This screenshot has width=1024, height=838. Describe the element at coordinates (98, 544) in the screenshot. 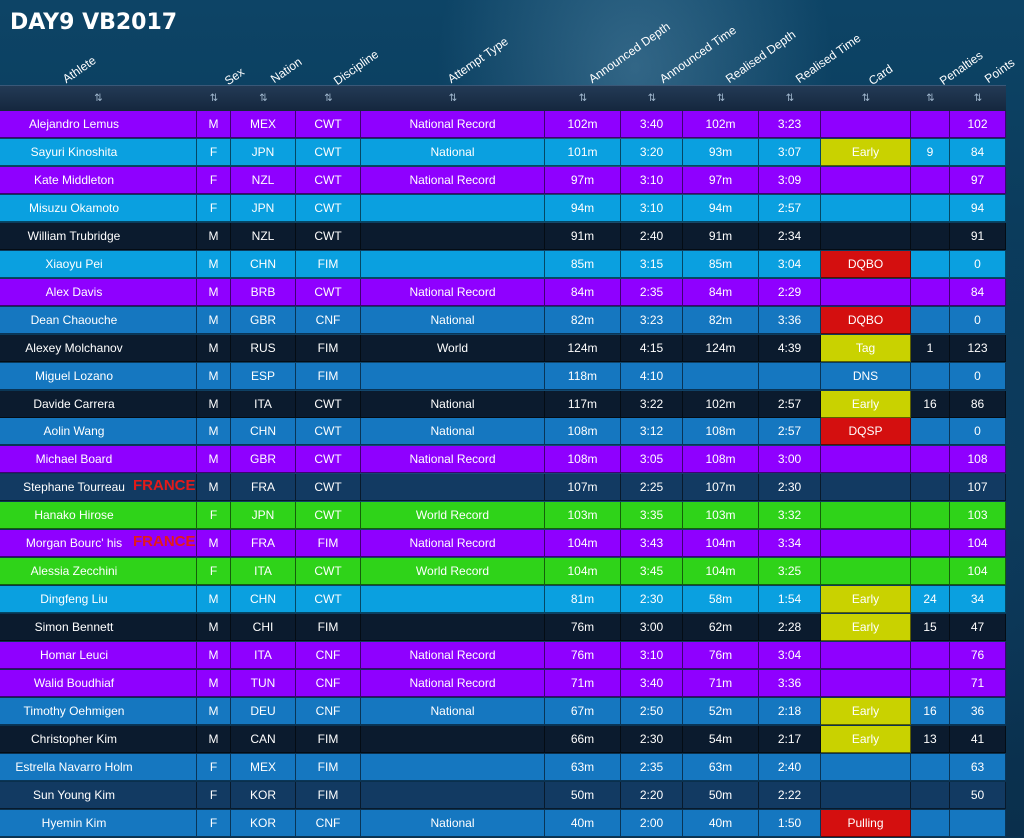

I see `cell-athlete: Morgan Bourc' his` at that location.